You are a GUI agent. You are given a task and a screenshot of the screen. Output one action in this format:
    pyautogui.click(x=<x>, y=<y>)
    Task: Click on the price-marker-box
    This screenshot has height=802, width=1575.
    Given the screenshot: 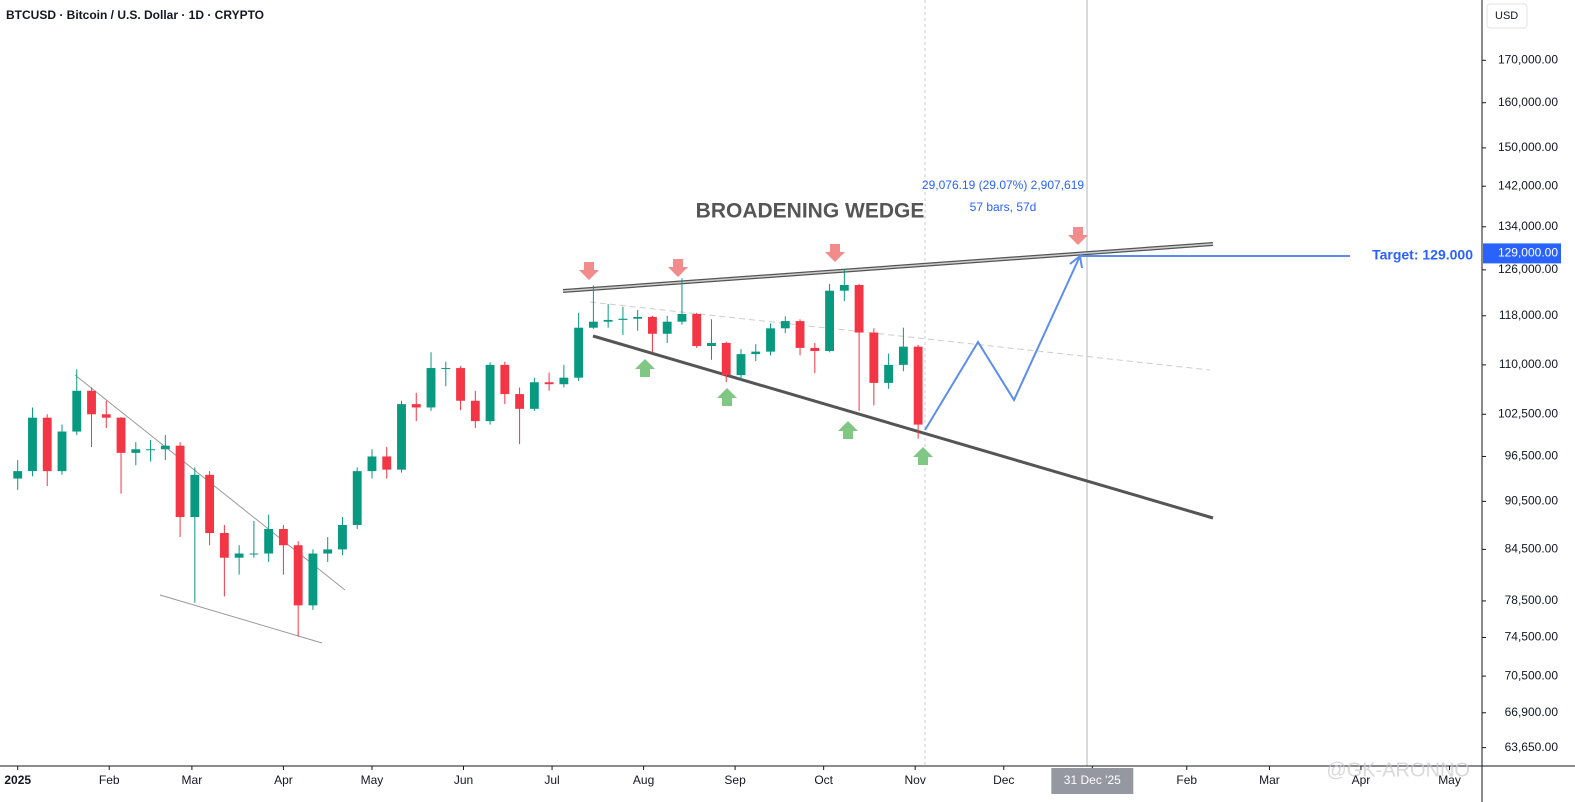 What is the action you would take?
    pyautogui.click(x=1522, y=253)
    